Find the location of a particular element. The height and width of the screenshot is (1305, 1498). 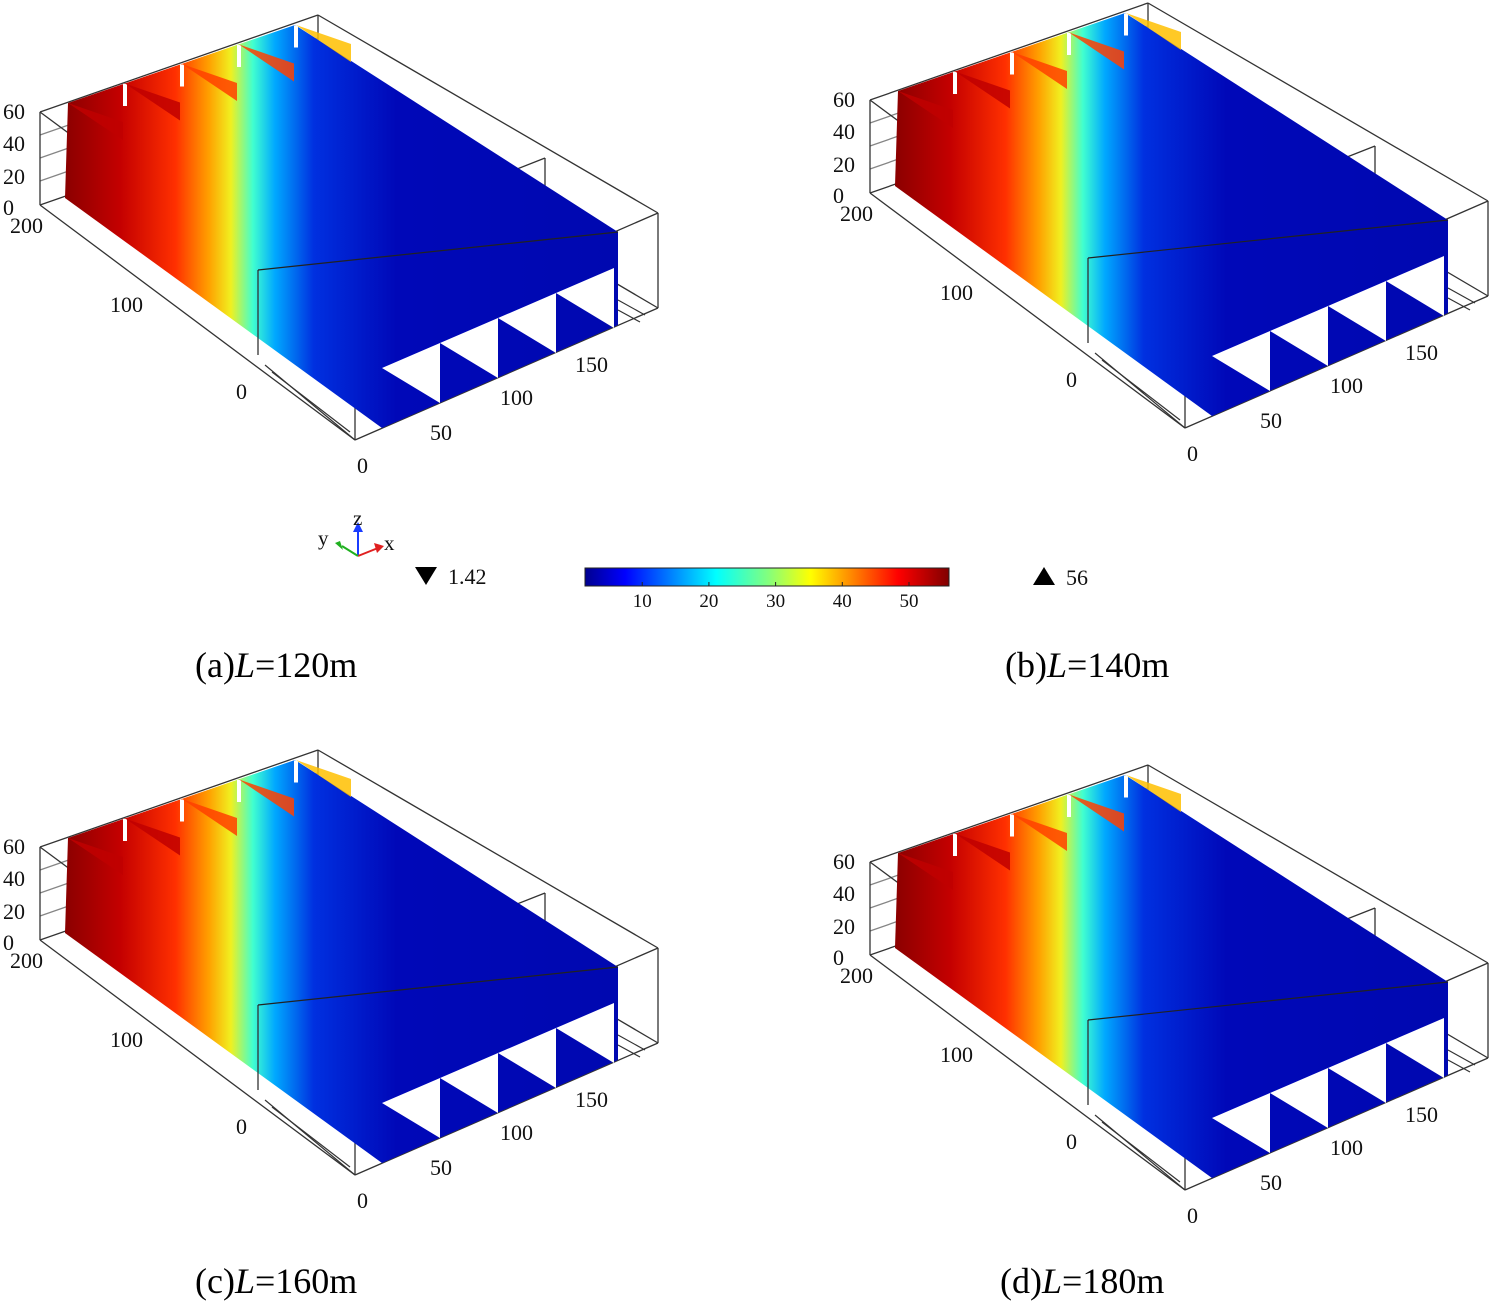

caption-value: =140m is located at coordinates (1118, 665).